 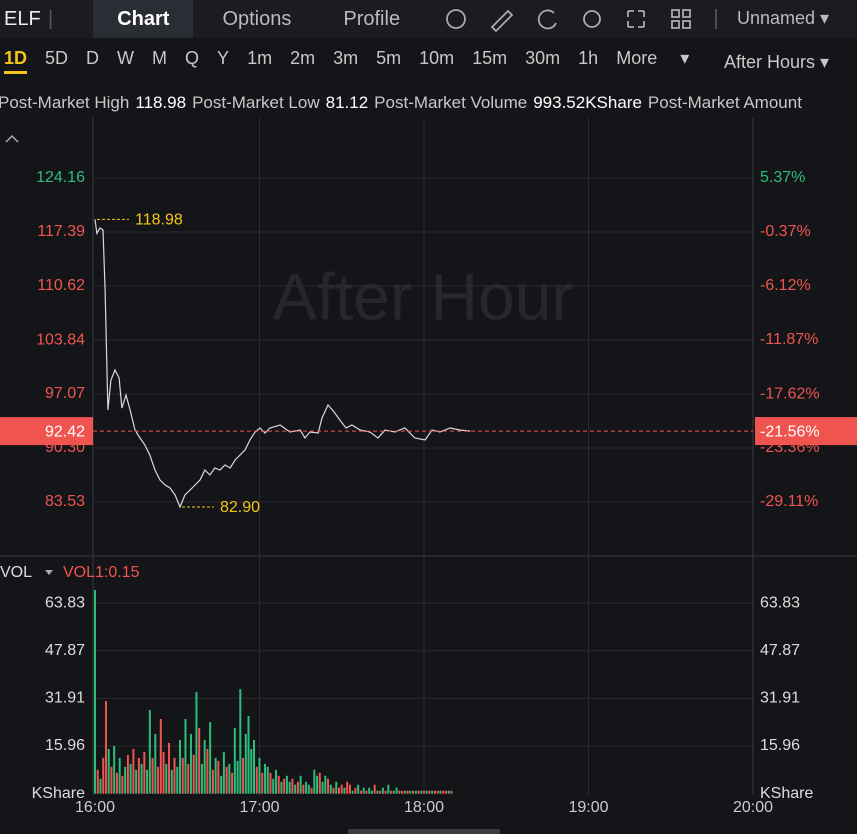 I want to click on y2-tick-label: -11.87%, so click(x=789, y=339).